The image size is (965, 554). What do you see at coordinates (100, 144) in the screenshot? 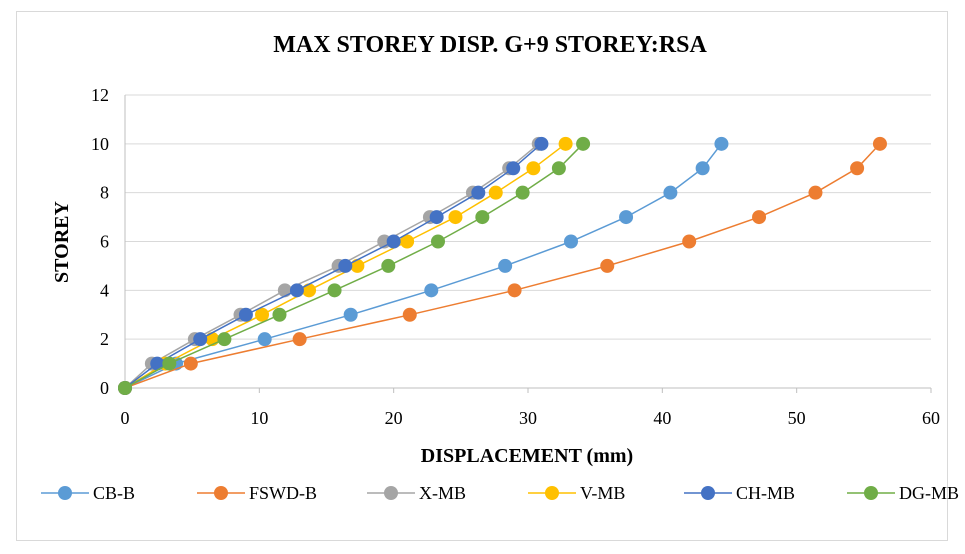
I see `y-tick-label: 10` at bounding box center [100, 144].